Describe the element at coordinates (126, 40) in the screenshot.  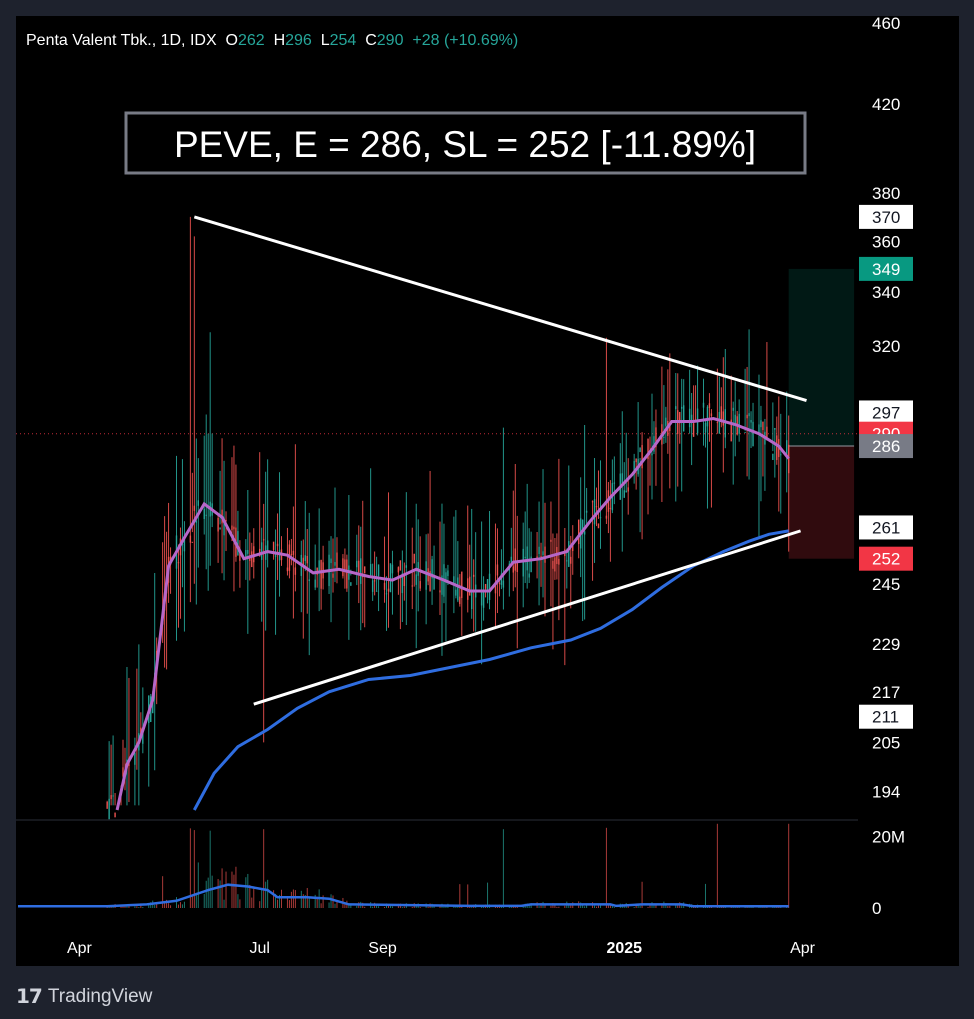
I see `legend-part: Penta Valent Tbk., 1D, IDX` at that location.